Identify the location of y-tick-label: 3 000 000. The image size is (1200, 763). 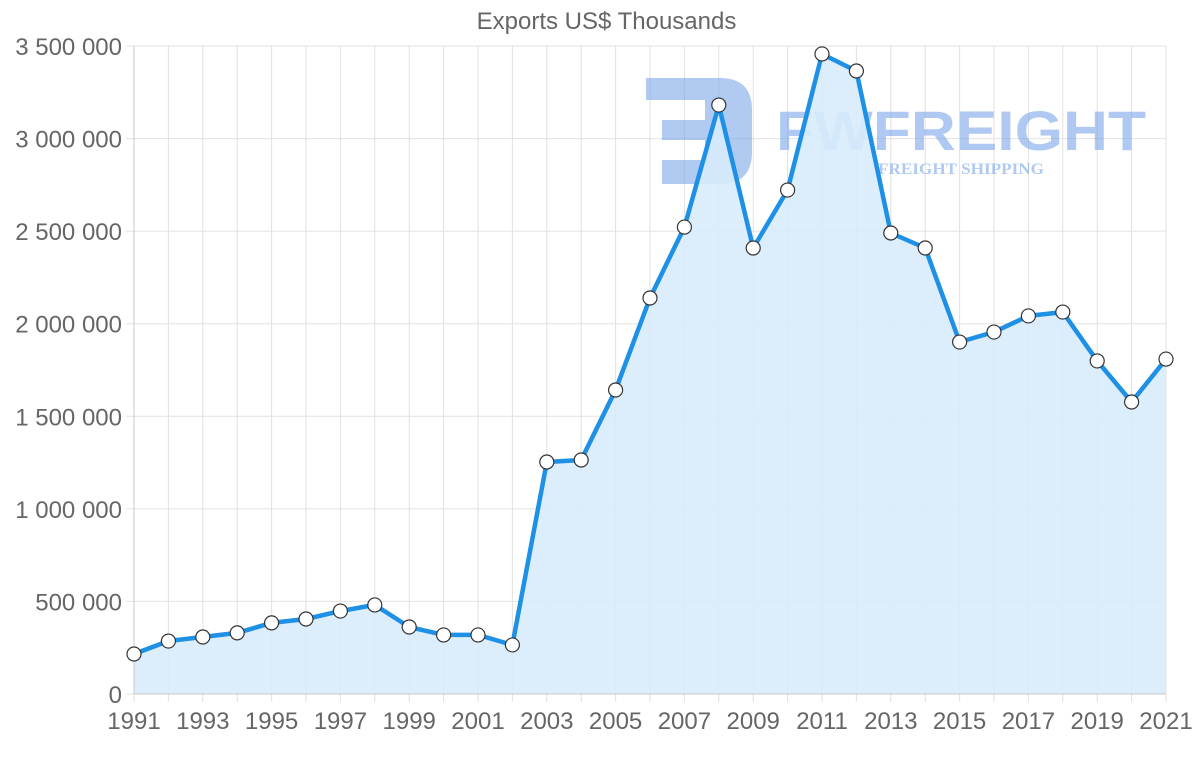
(68, 140).